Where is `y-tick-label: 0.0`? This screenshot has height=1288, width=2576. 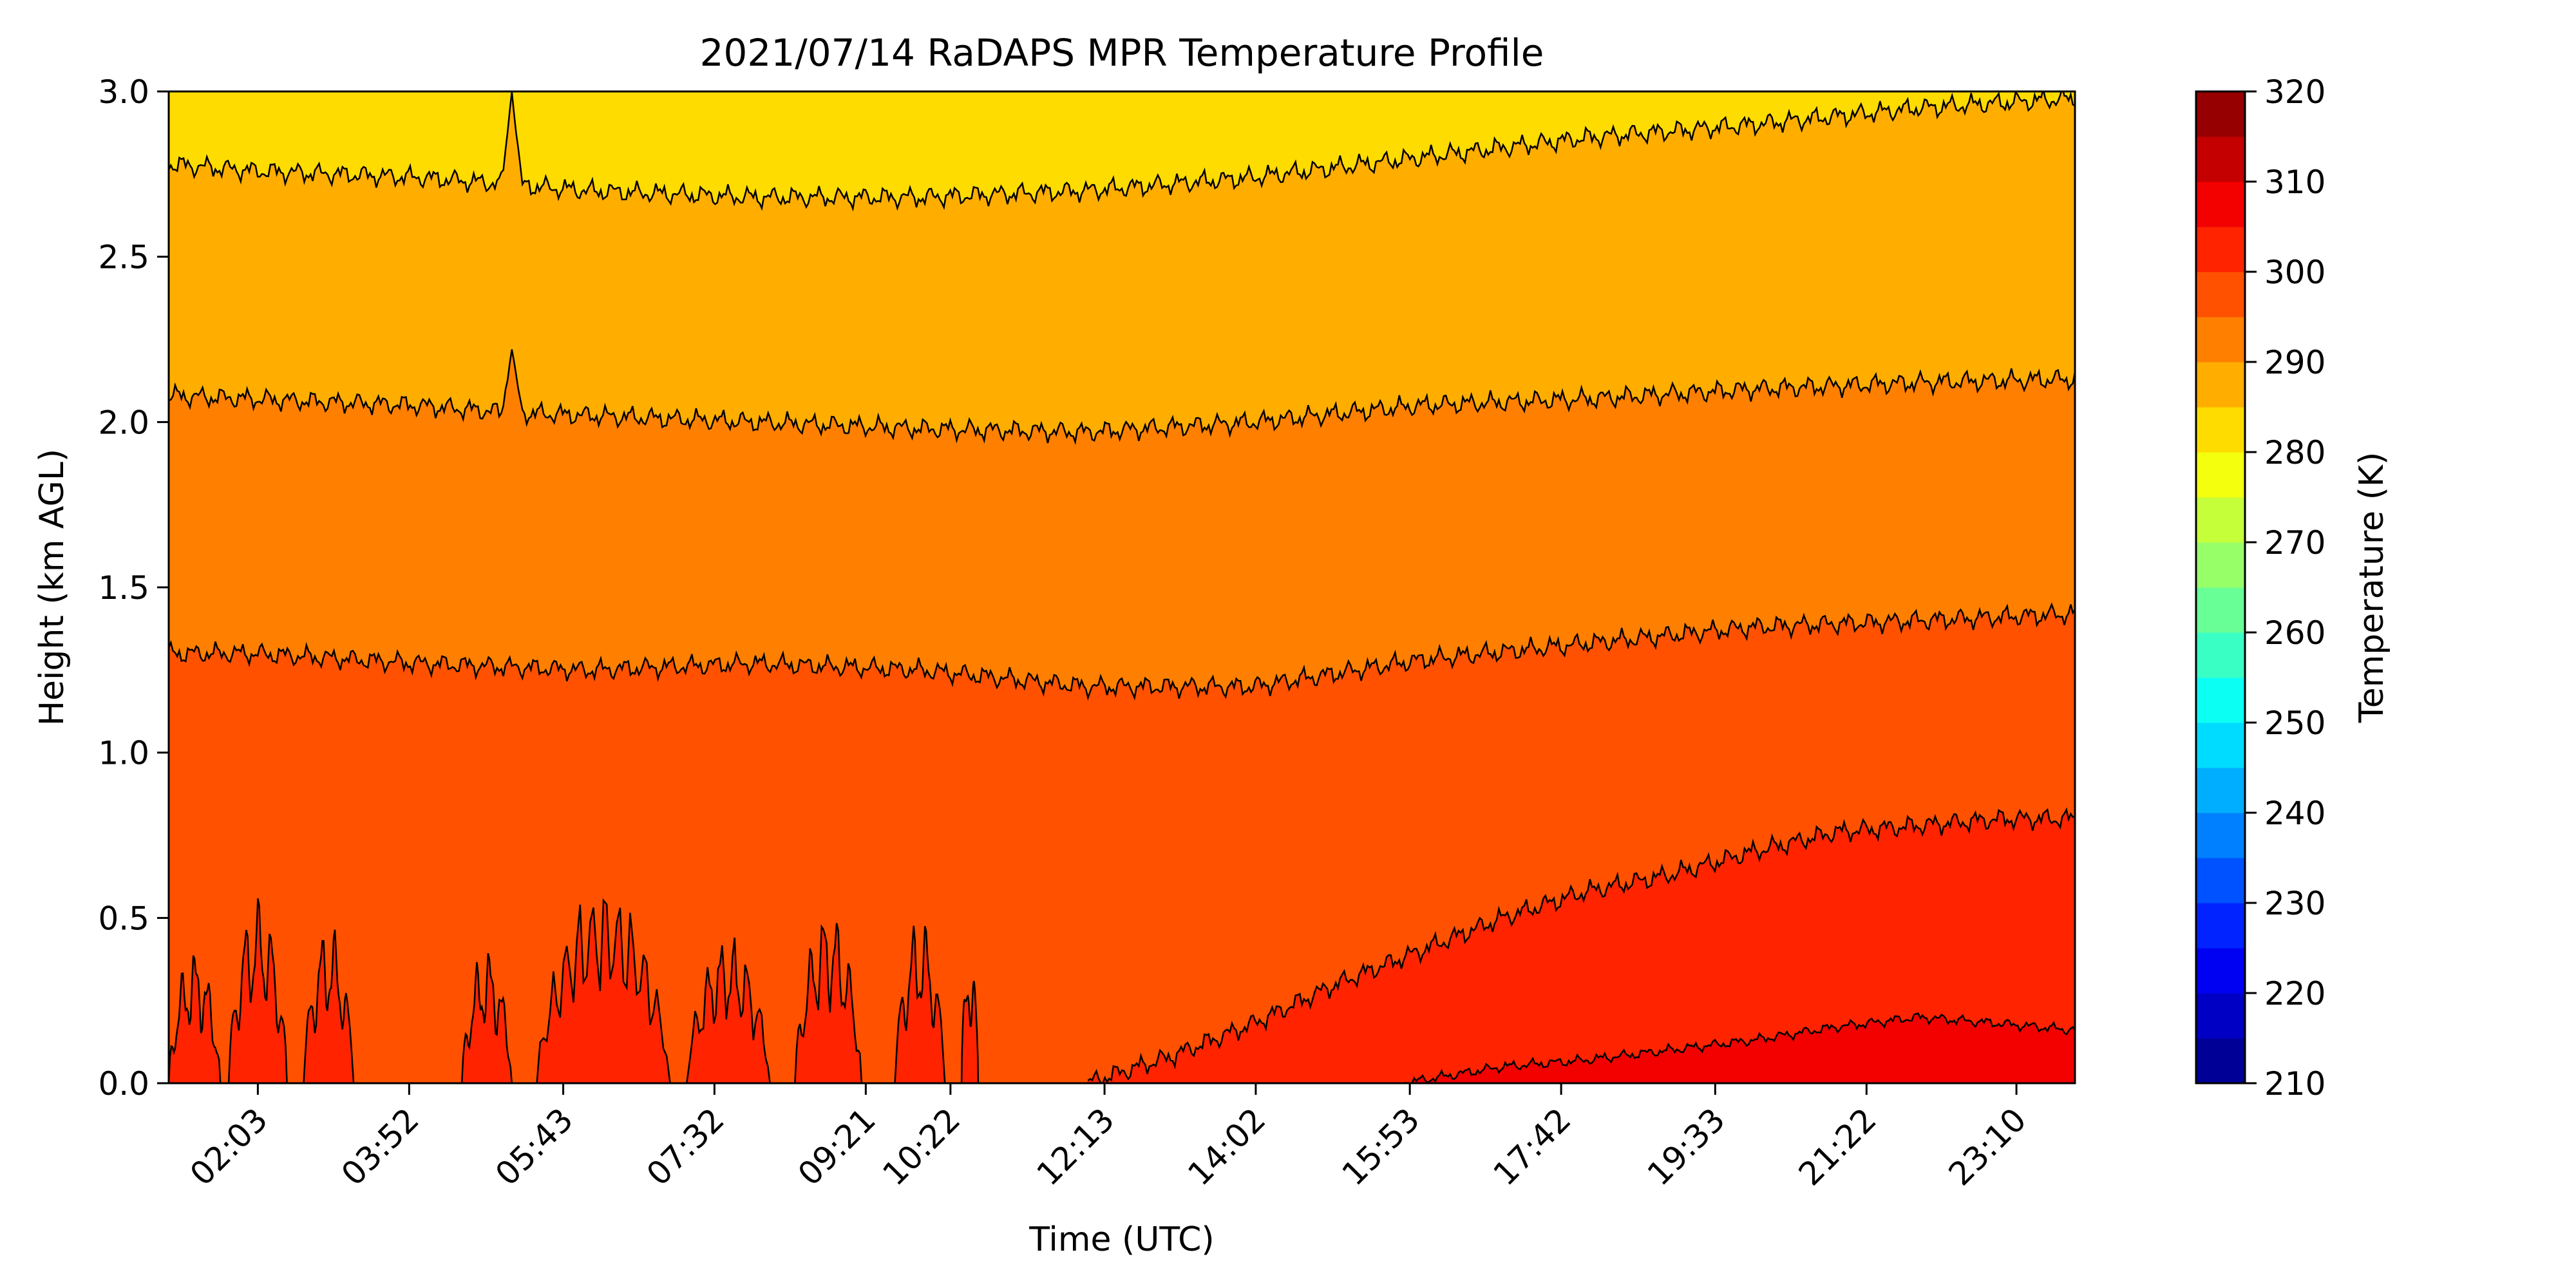 y-tick-label: 0.0 is located at coordinates (124, 1084).